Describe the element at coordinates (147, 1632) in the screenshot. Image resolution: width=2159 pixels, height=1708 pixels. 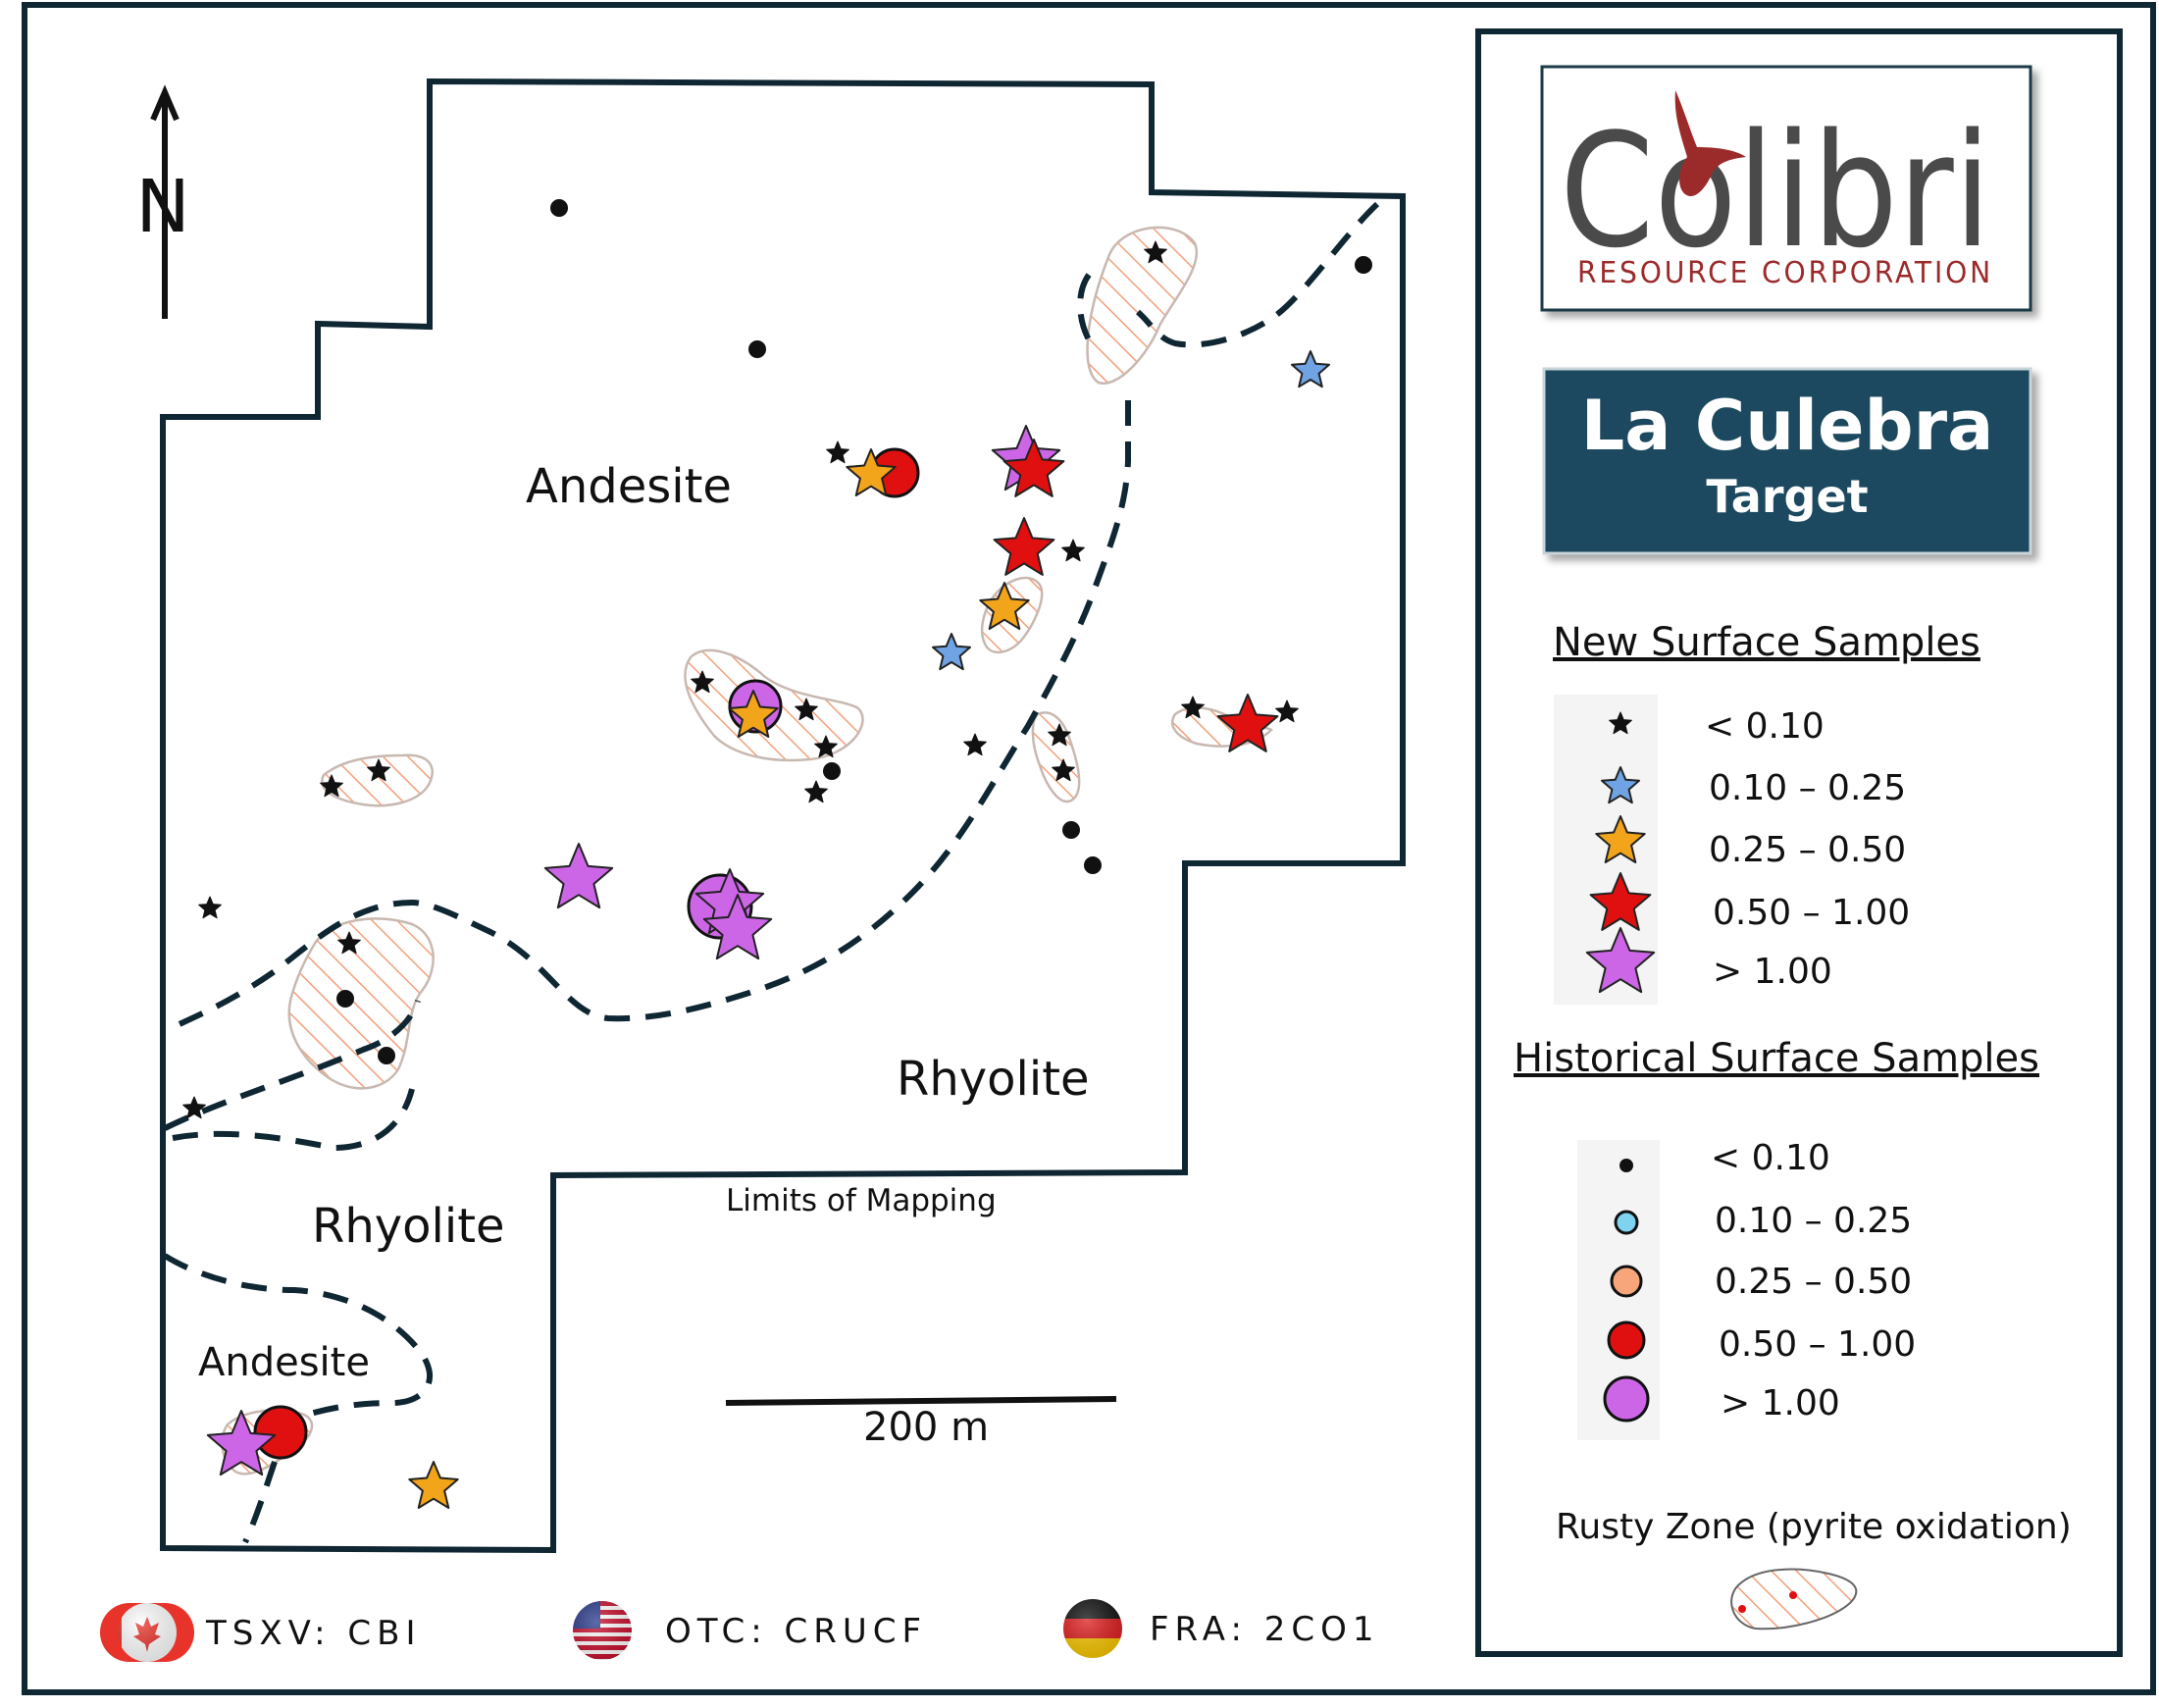
I see `canada-flag-icon` at that location.